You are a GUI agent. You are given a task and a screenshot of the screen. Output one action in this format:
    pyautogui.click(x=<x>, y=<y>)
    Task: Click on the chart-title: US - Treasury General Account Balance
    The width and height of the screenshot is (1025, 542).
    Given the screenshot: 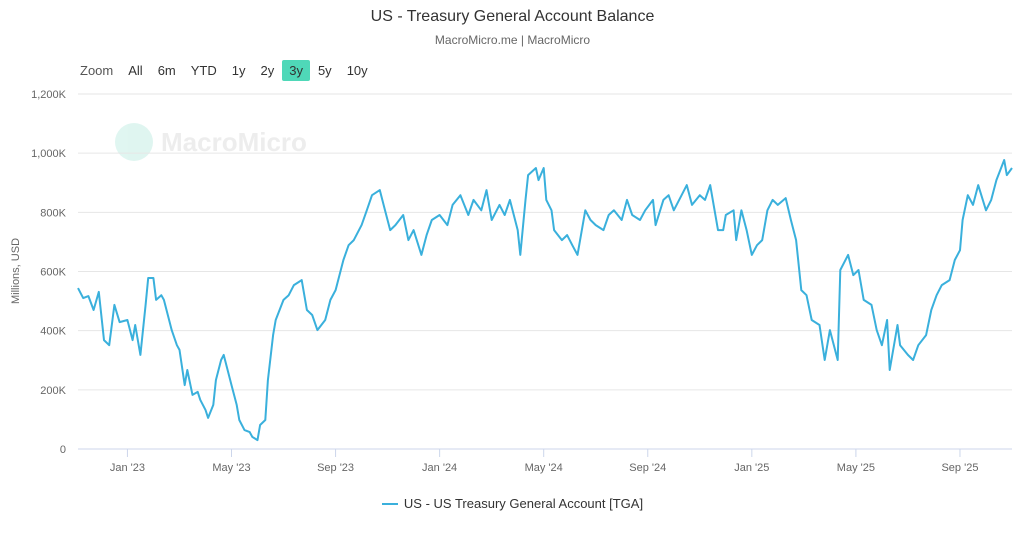 What is the action you would take?
    pyautogui.click(x=512, y=16)
    